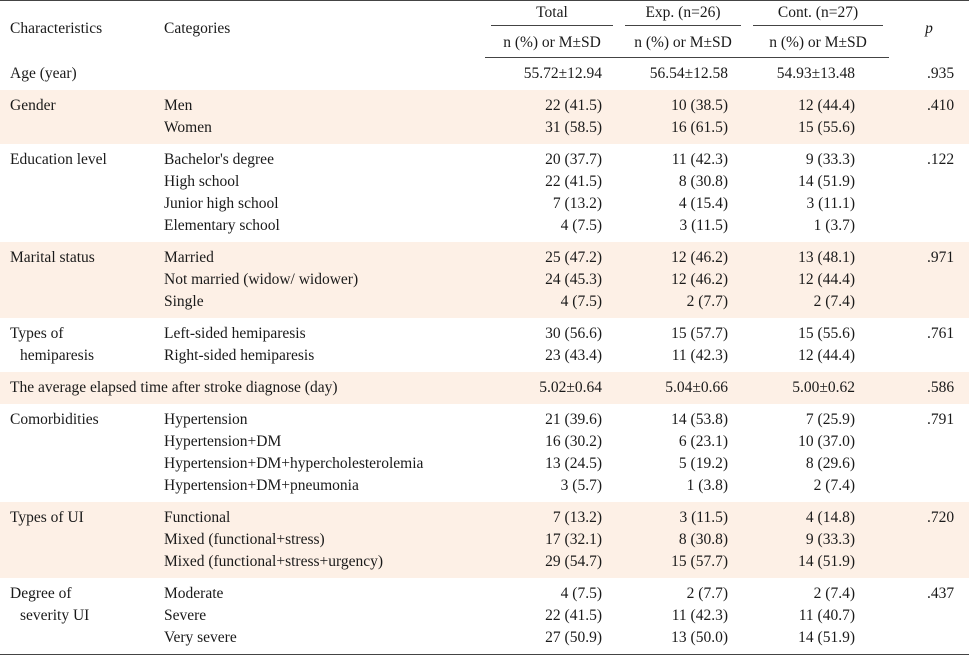 Image resolution: width=969 pixels, height=655 pixels. What do you see at coordinates (33, 105) in the screenshot?
I see `row-label-text: Gender` at bounding box center [33, 105].